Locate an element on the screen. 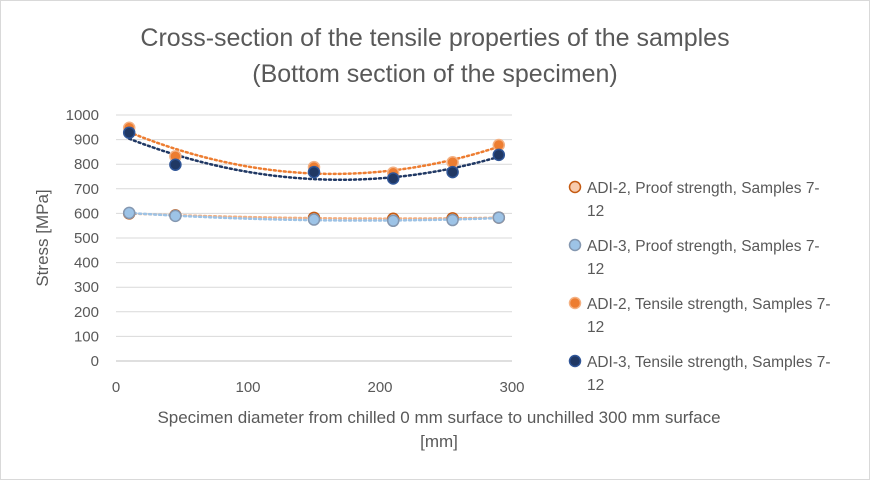 This screenshot has height=480, width=870. x-axis-ticks: 0 100 200 300 is located at coordinates (318, 387).